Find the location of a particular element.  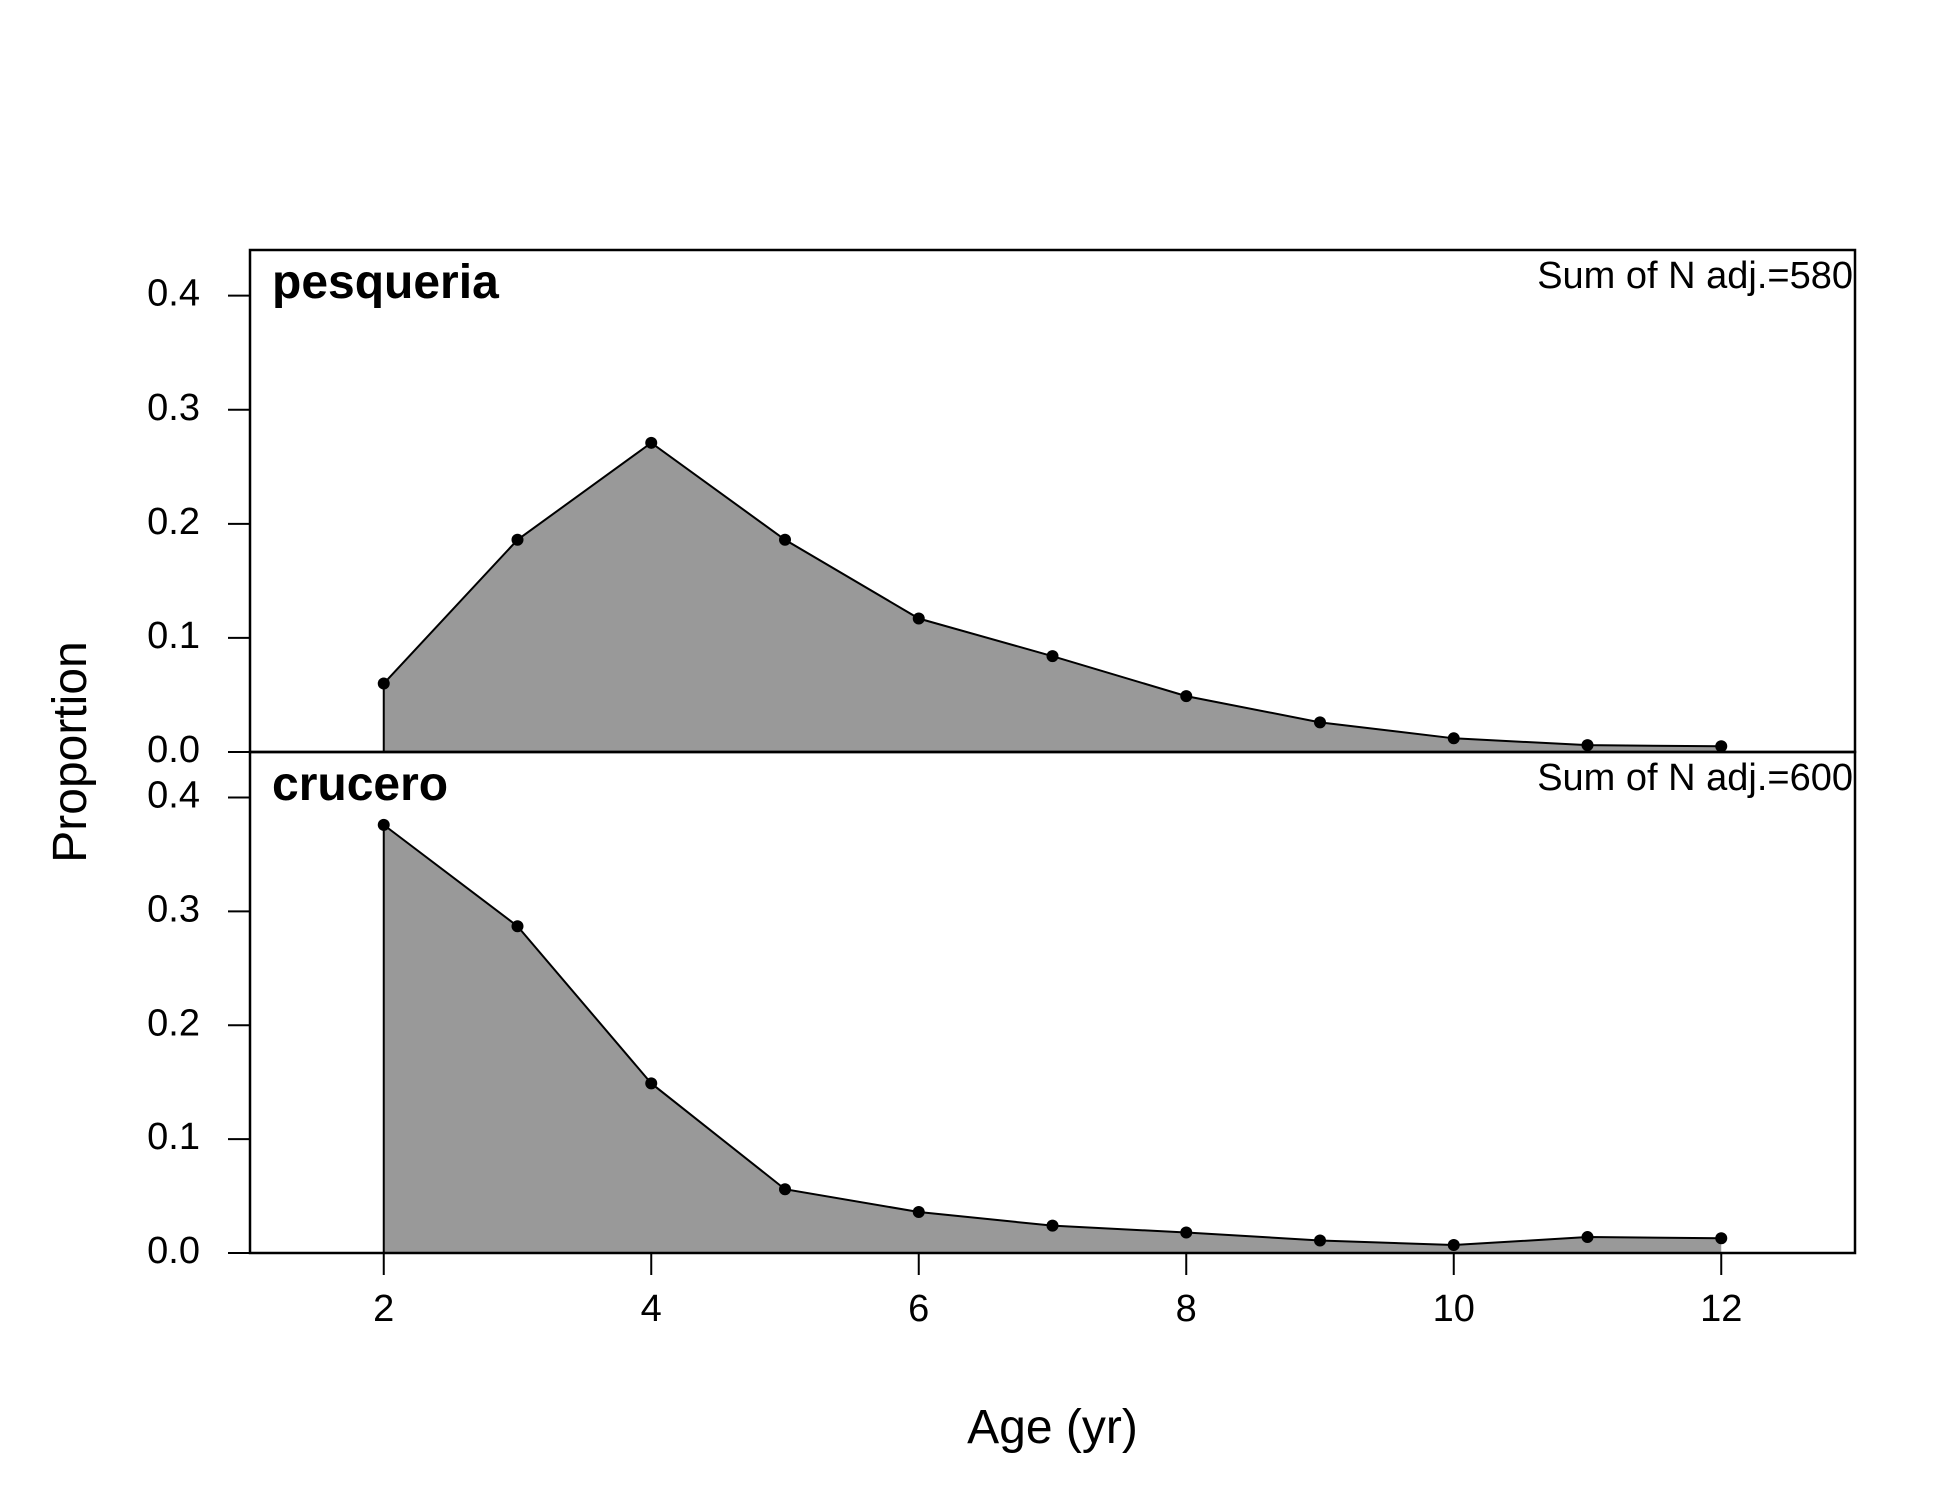

y-axis-title: Proportion is located at coordinates (70, 751).